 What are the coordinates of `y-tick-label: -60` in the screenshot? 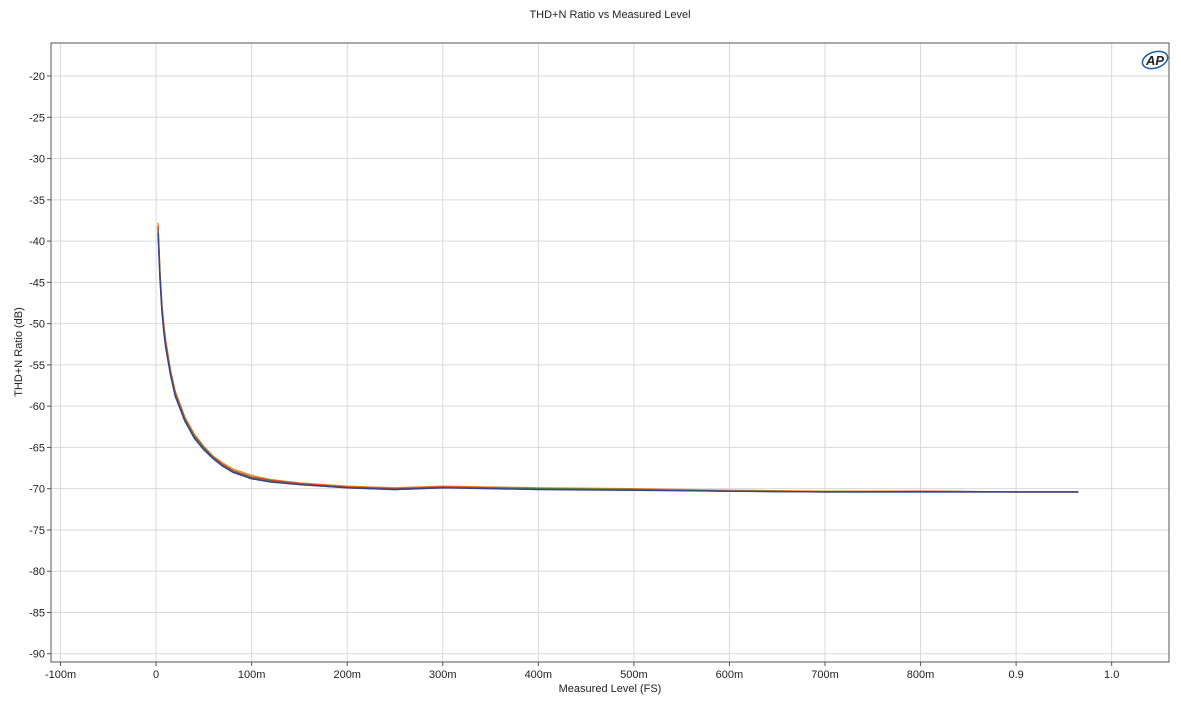 It's located at (37, 407).